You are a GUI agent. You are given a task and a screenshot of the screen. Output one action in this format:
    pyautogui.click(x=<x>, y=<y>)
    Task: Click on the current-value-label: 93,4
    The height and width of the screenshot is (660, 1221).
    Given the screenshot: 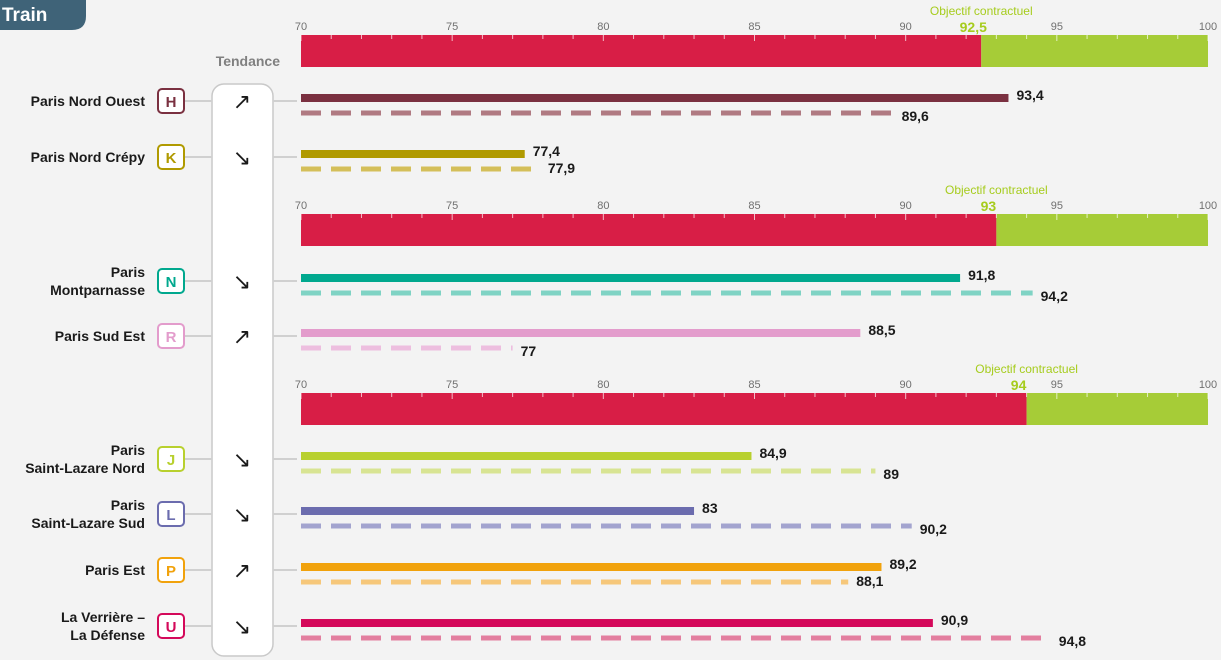 What is the action you would take?
    pyautogui.click(x=1029, y=95)
    